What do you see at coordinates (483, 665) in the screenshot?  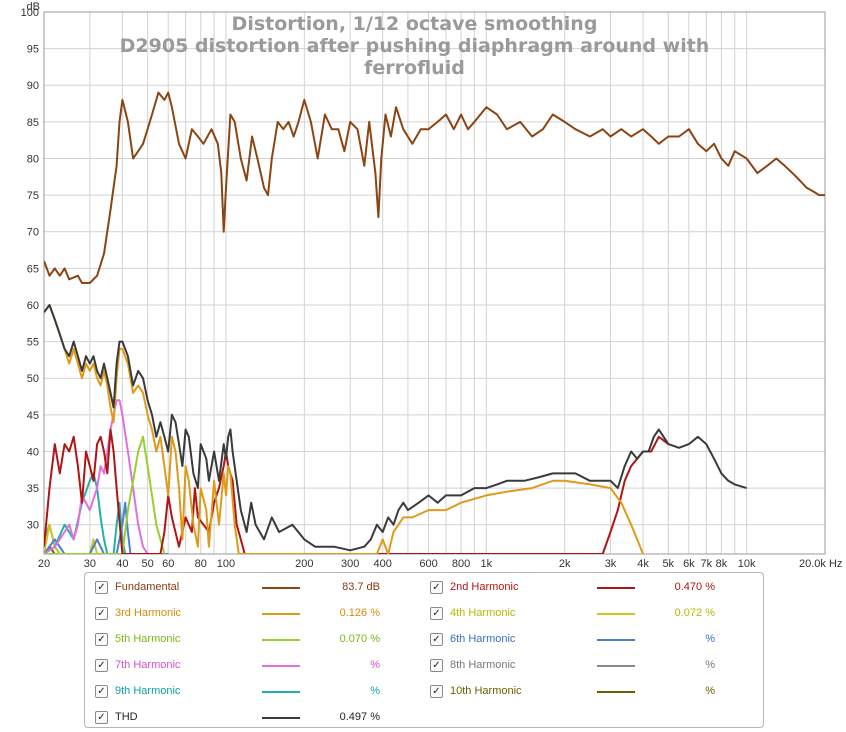 I see `legend-label: 8th Harmonic` at bounding box center [483, 665].